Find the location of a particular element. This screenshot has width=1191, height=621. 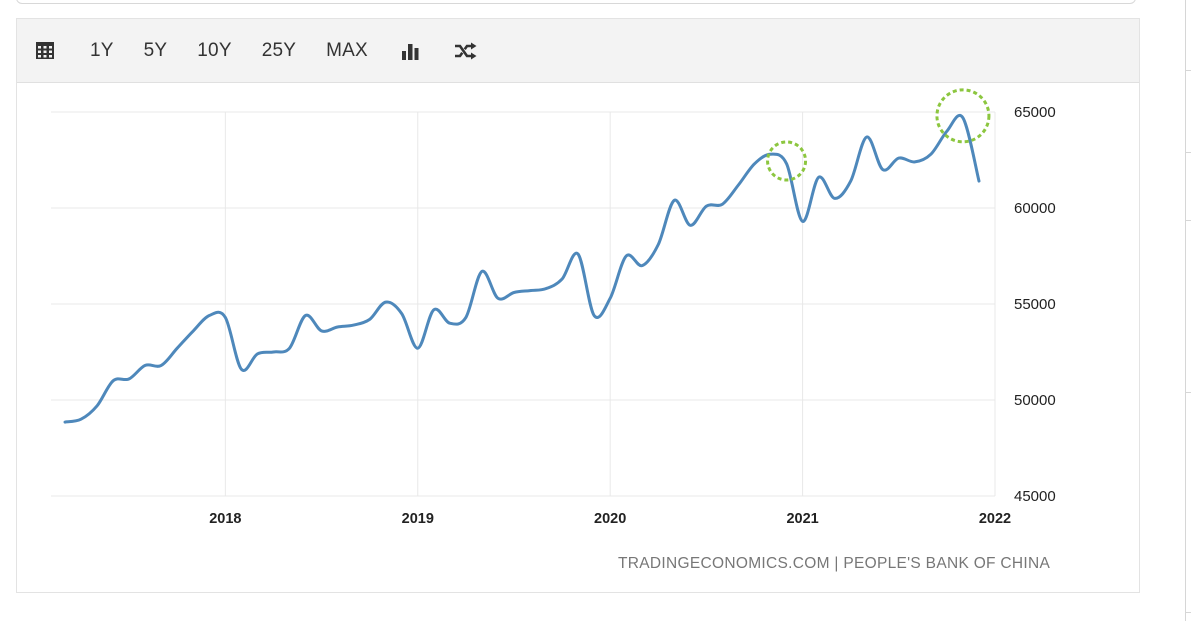

x-tick-label: 2020 is located at coordinates (610, 519).